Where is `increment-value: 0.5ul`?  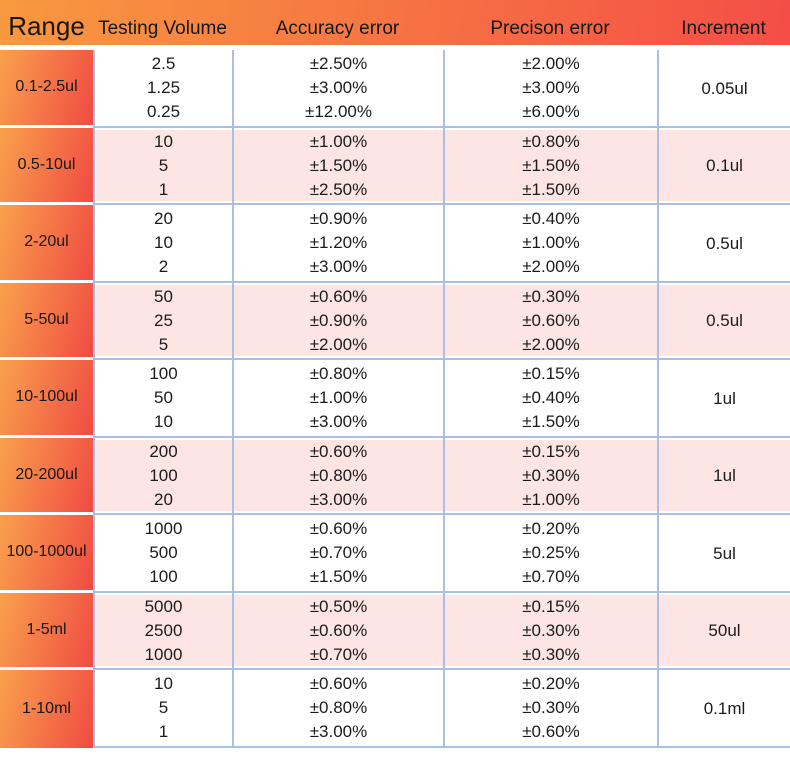
increment-value: 0.5ul is located at coordinates (724, 243).